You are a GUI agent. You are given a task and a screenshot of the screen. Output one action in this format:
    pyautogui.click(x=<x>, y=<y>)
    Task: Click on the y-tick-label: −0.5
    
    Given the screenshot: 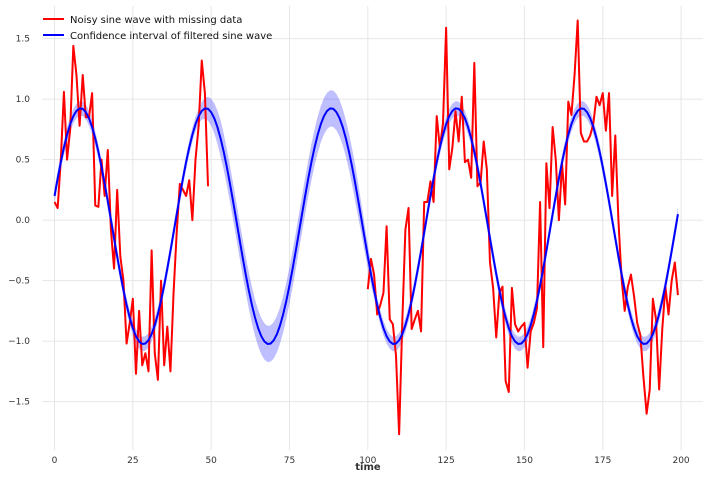 What is the action you would take?
    pyautogui.click(x=19, y=282)
    